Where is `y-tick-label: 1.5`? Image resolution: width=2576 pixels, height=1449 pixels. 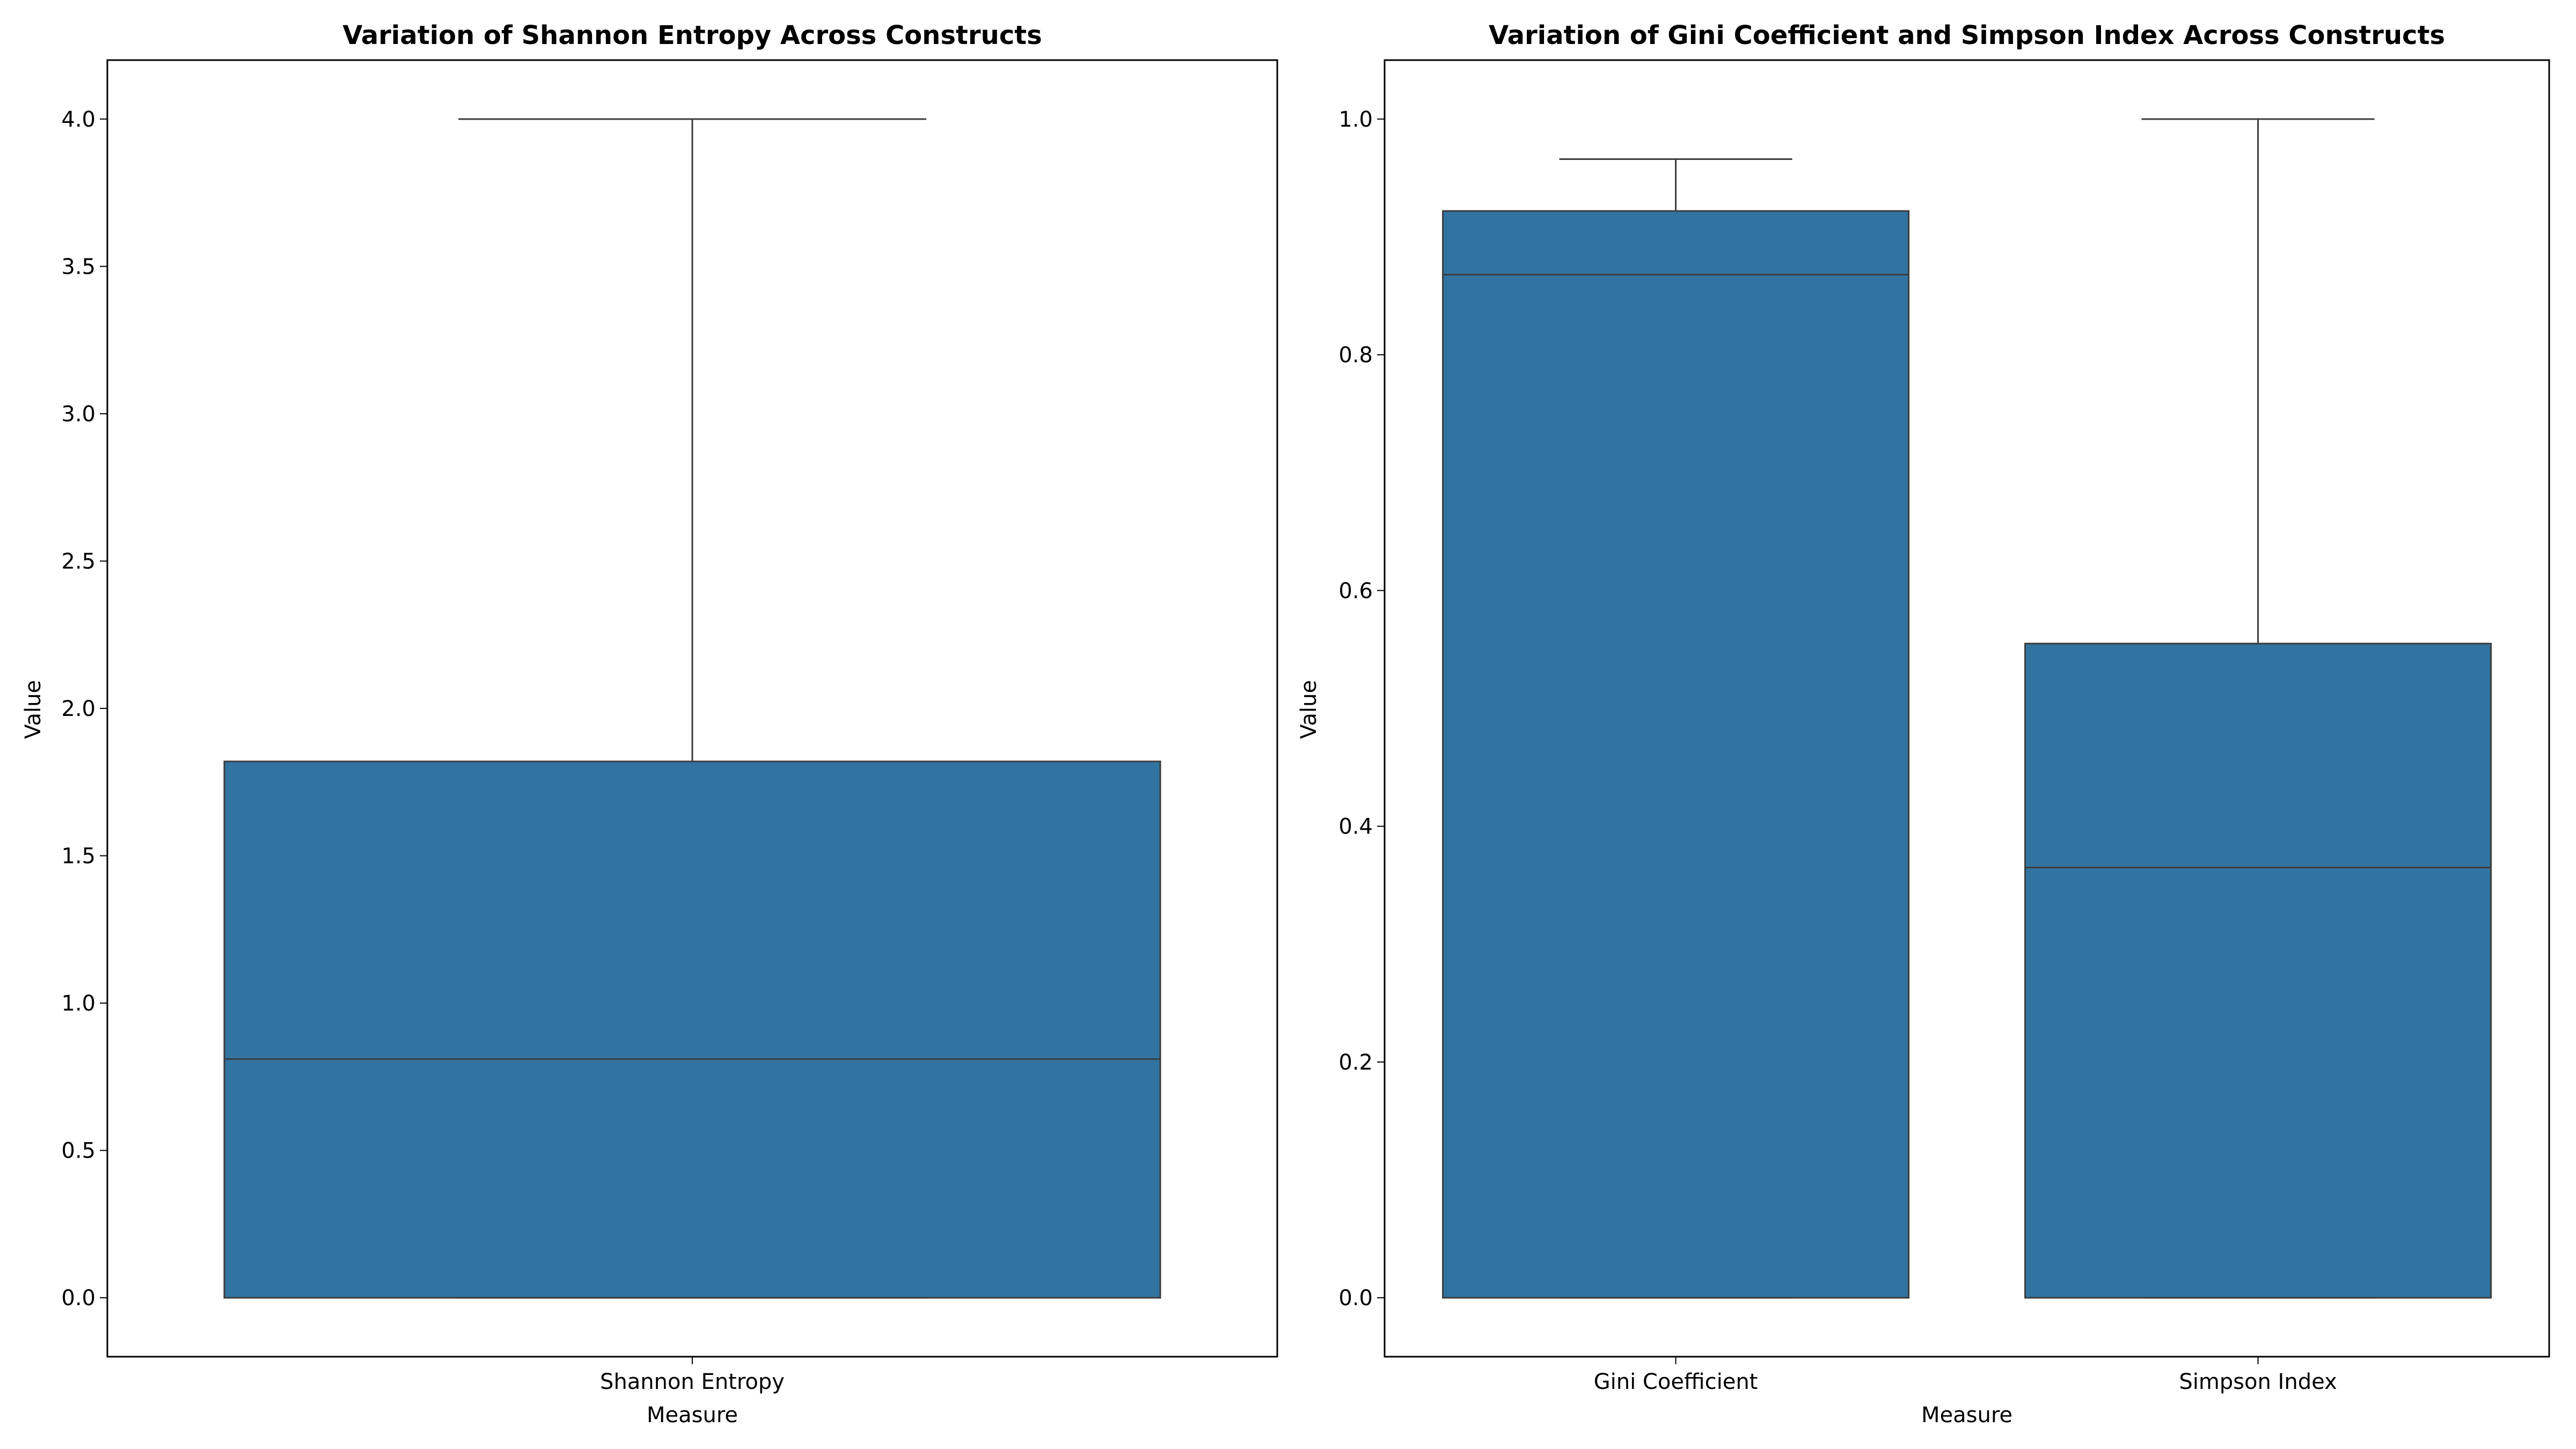 y-tick-label: 1.5 is located at coordinates (78, 856).